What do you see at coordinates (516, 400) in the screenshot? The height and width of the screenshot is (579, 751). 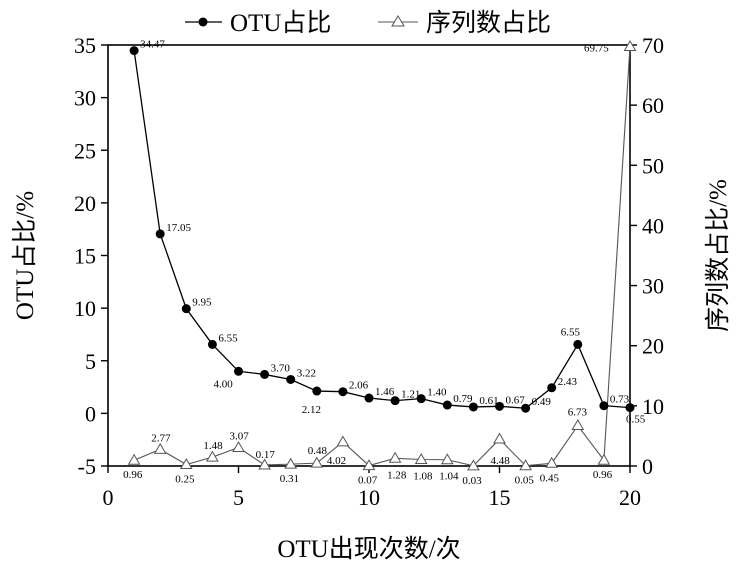 I see `otu-data-label: 0.67` at bounding box center [516, 400].